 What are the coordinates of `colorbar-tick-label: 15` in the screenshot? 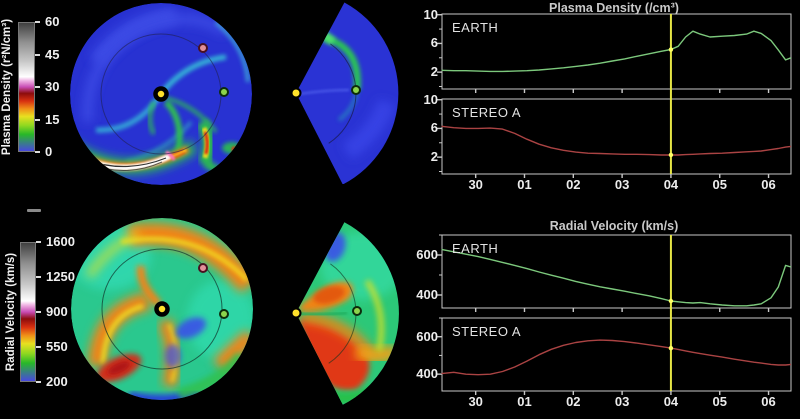 It's located at (52, 119).